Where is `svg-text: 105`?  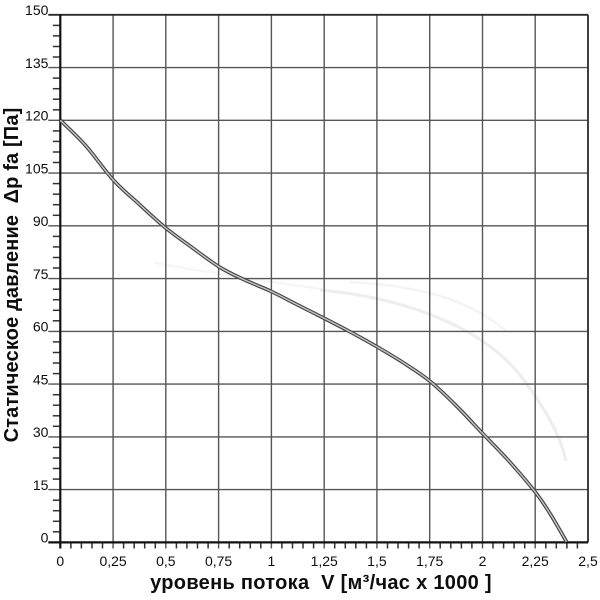
svg-text: 105 is located at coordinates (37, 168).